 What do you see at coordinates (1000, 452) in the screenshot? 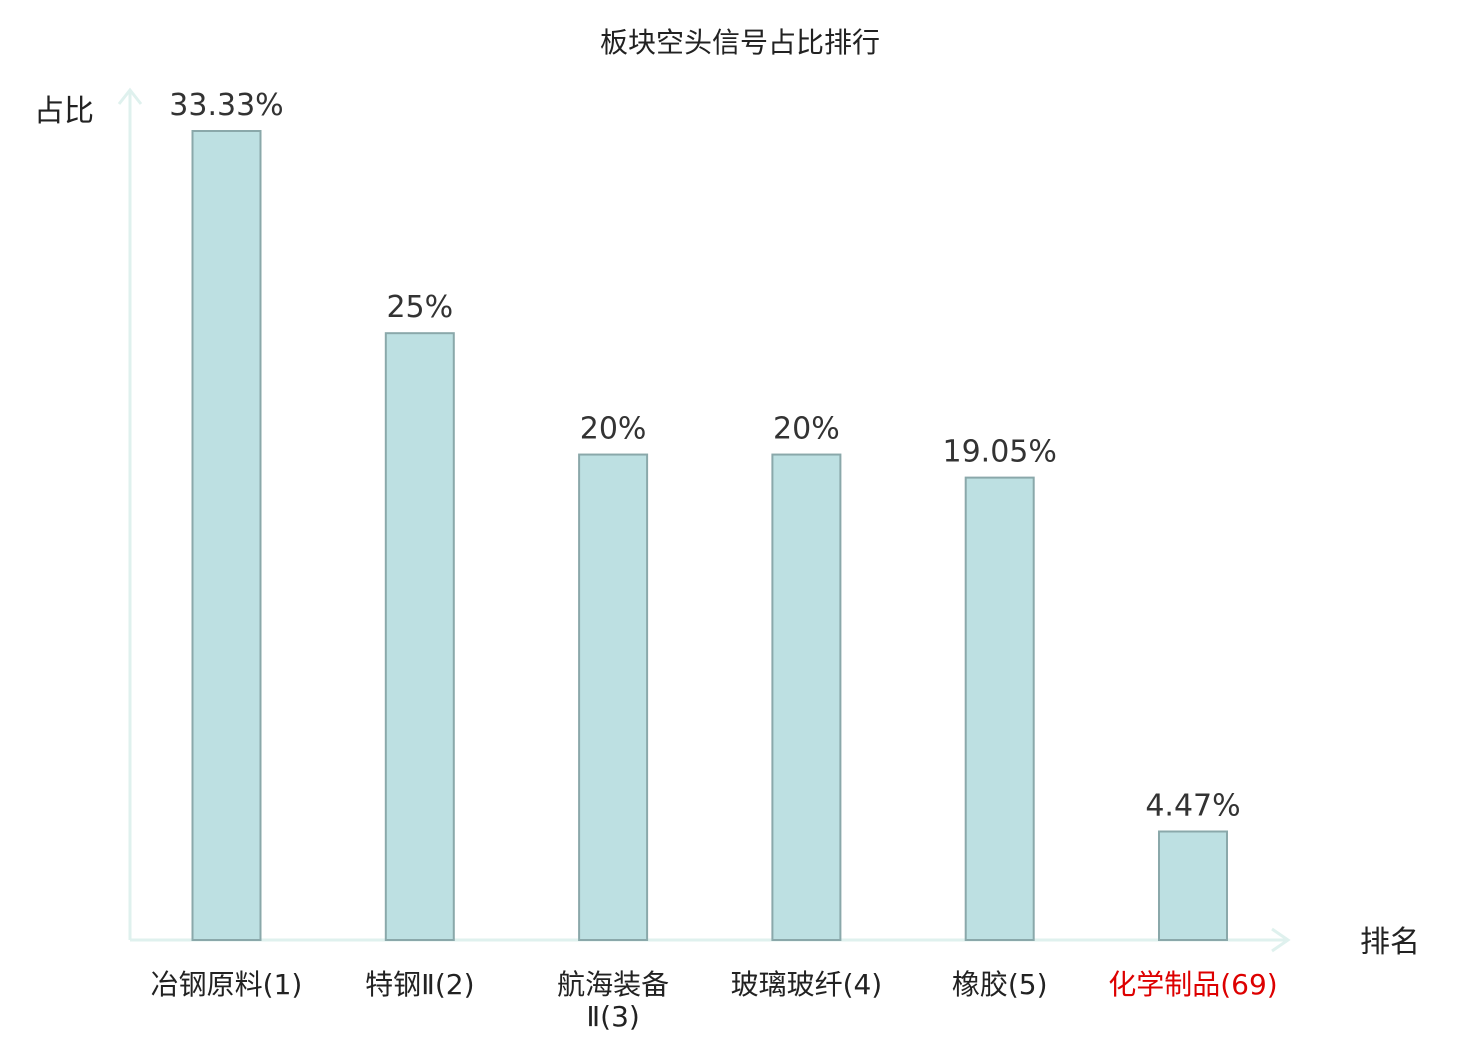
I see `bar-value-label: 19.05%` at bounding box center [1000, 452].